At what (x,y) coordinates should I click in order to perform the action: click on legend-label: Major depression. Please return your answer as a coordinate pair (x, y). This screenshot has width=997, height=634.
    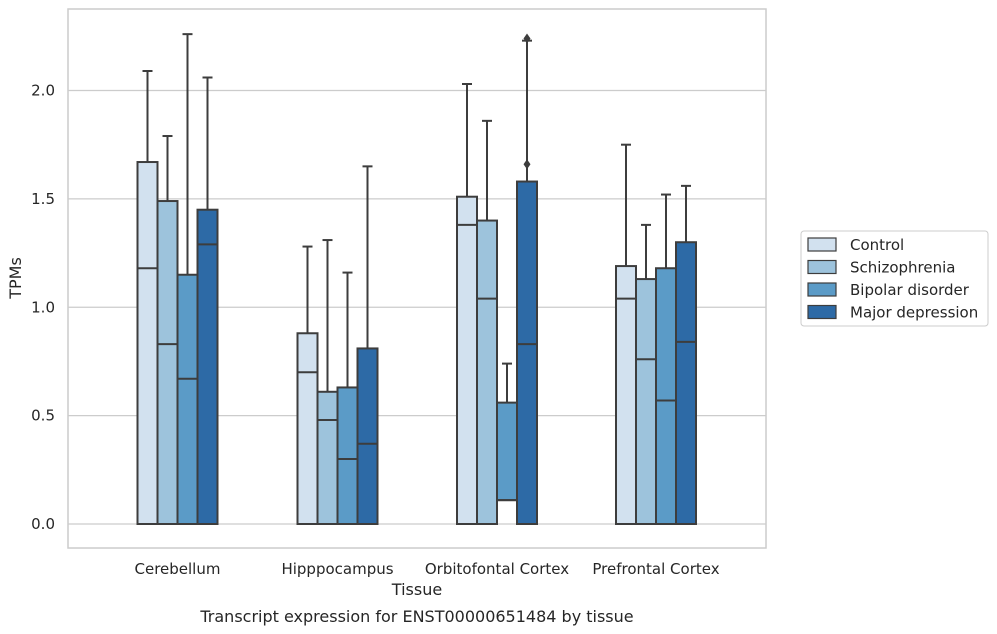
    Looking at the image, I should click on (914, 313).